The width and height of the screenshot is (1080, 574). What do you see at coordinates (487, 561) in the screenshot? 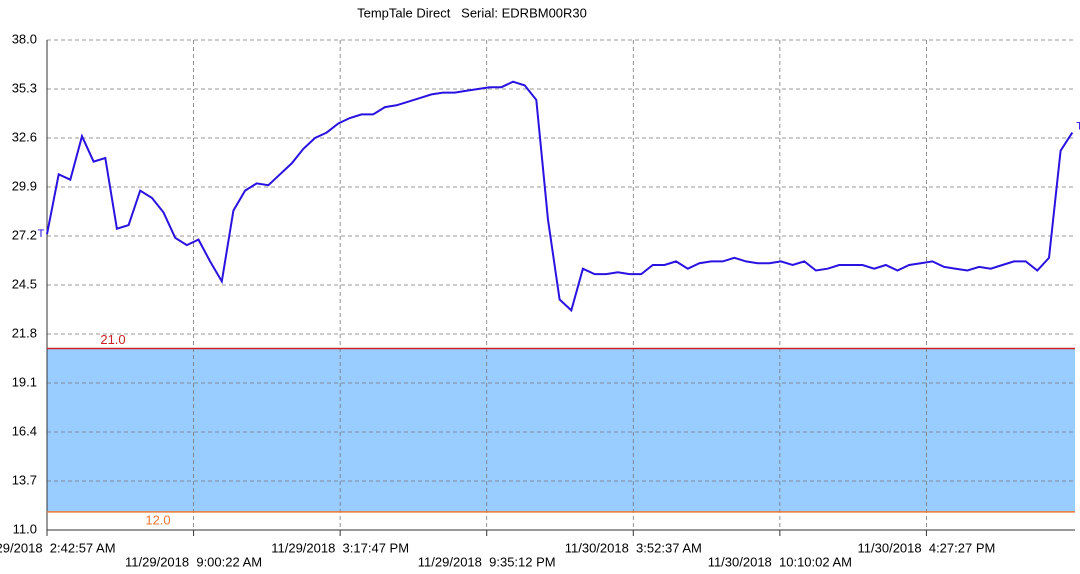
I see `x-tick-label: 11/29/2018 9:35:12 PM` at bounding box center [487, 561].